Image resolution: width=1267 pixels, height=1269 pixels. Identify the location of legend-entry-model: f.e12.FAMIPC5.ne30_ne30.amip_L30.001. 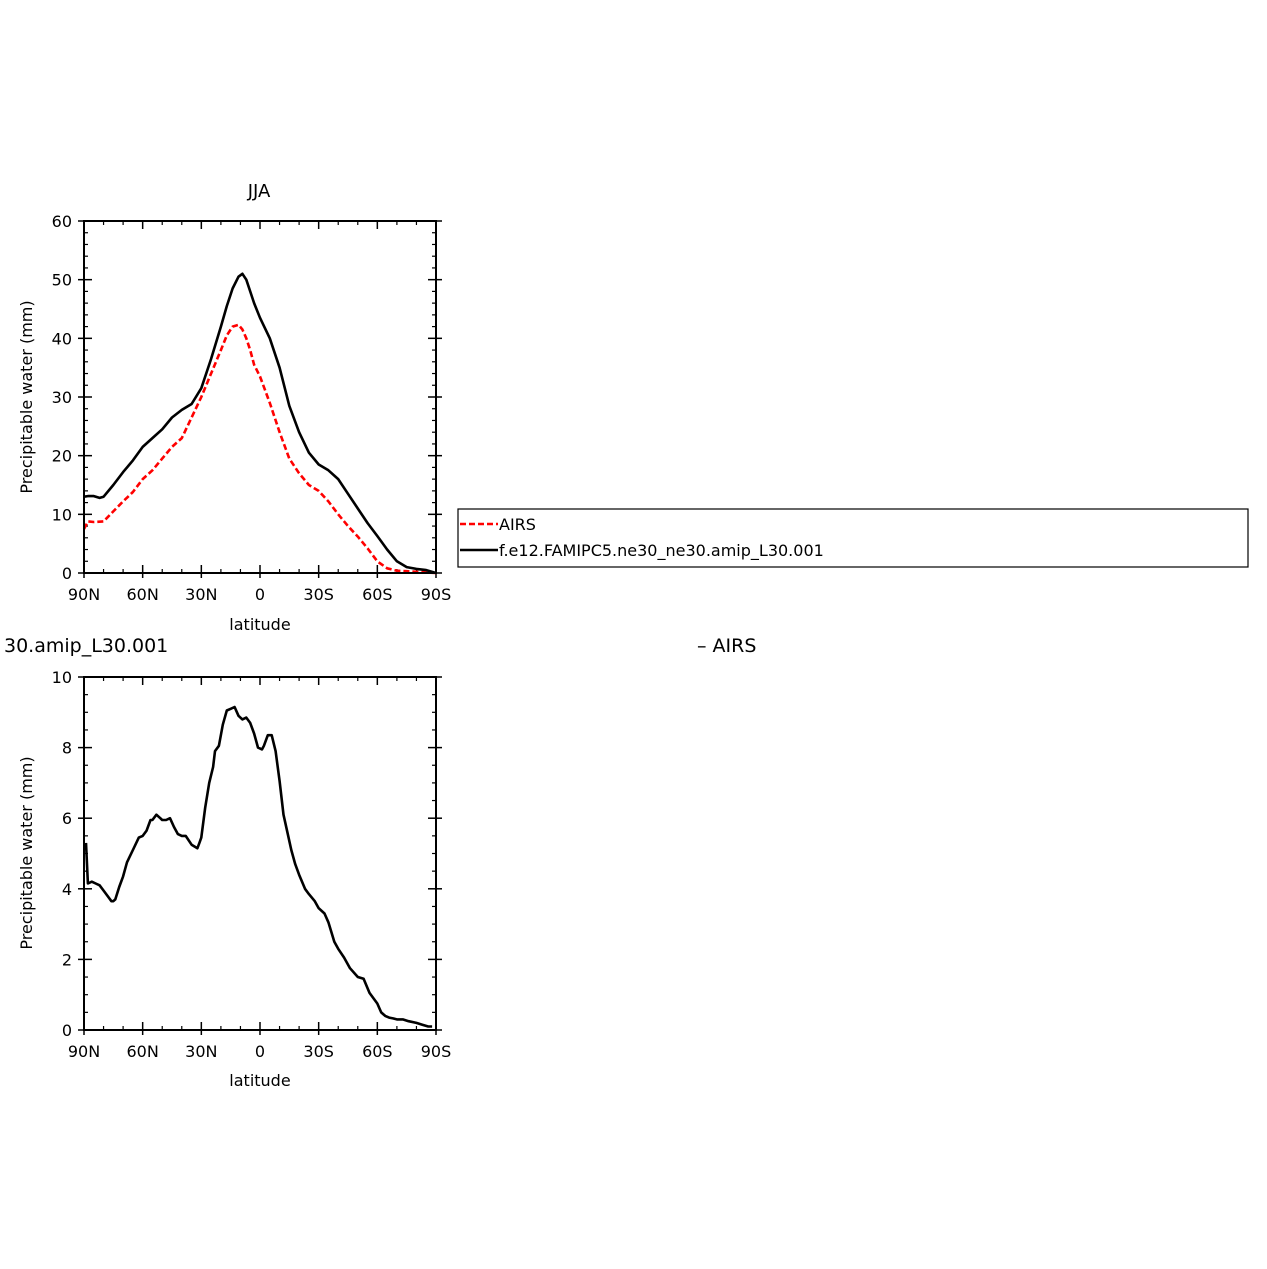
(661, 551).